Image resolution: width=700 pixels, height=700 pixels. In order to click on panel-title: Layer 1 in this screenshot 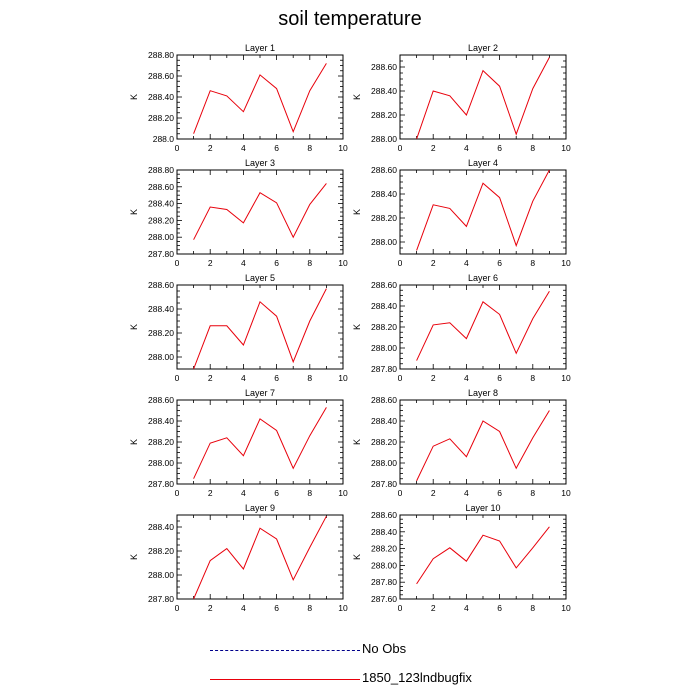, I will do `click(260, 48)`.